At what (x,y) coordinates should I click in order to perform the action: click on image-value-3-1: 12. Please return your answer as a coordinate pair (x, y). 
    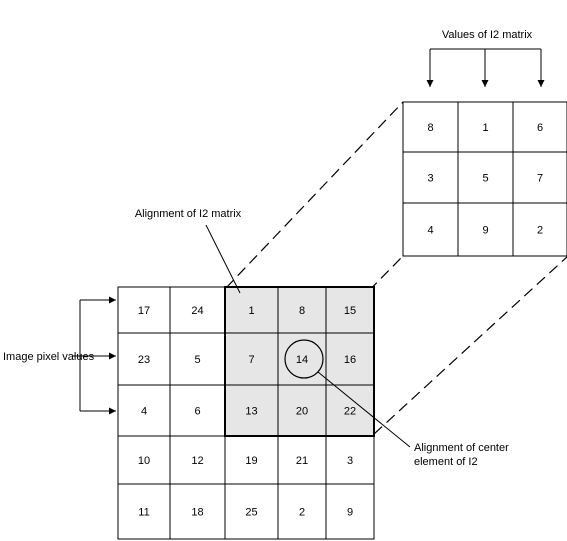
    Looking at the image, I should click on (197, 461).